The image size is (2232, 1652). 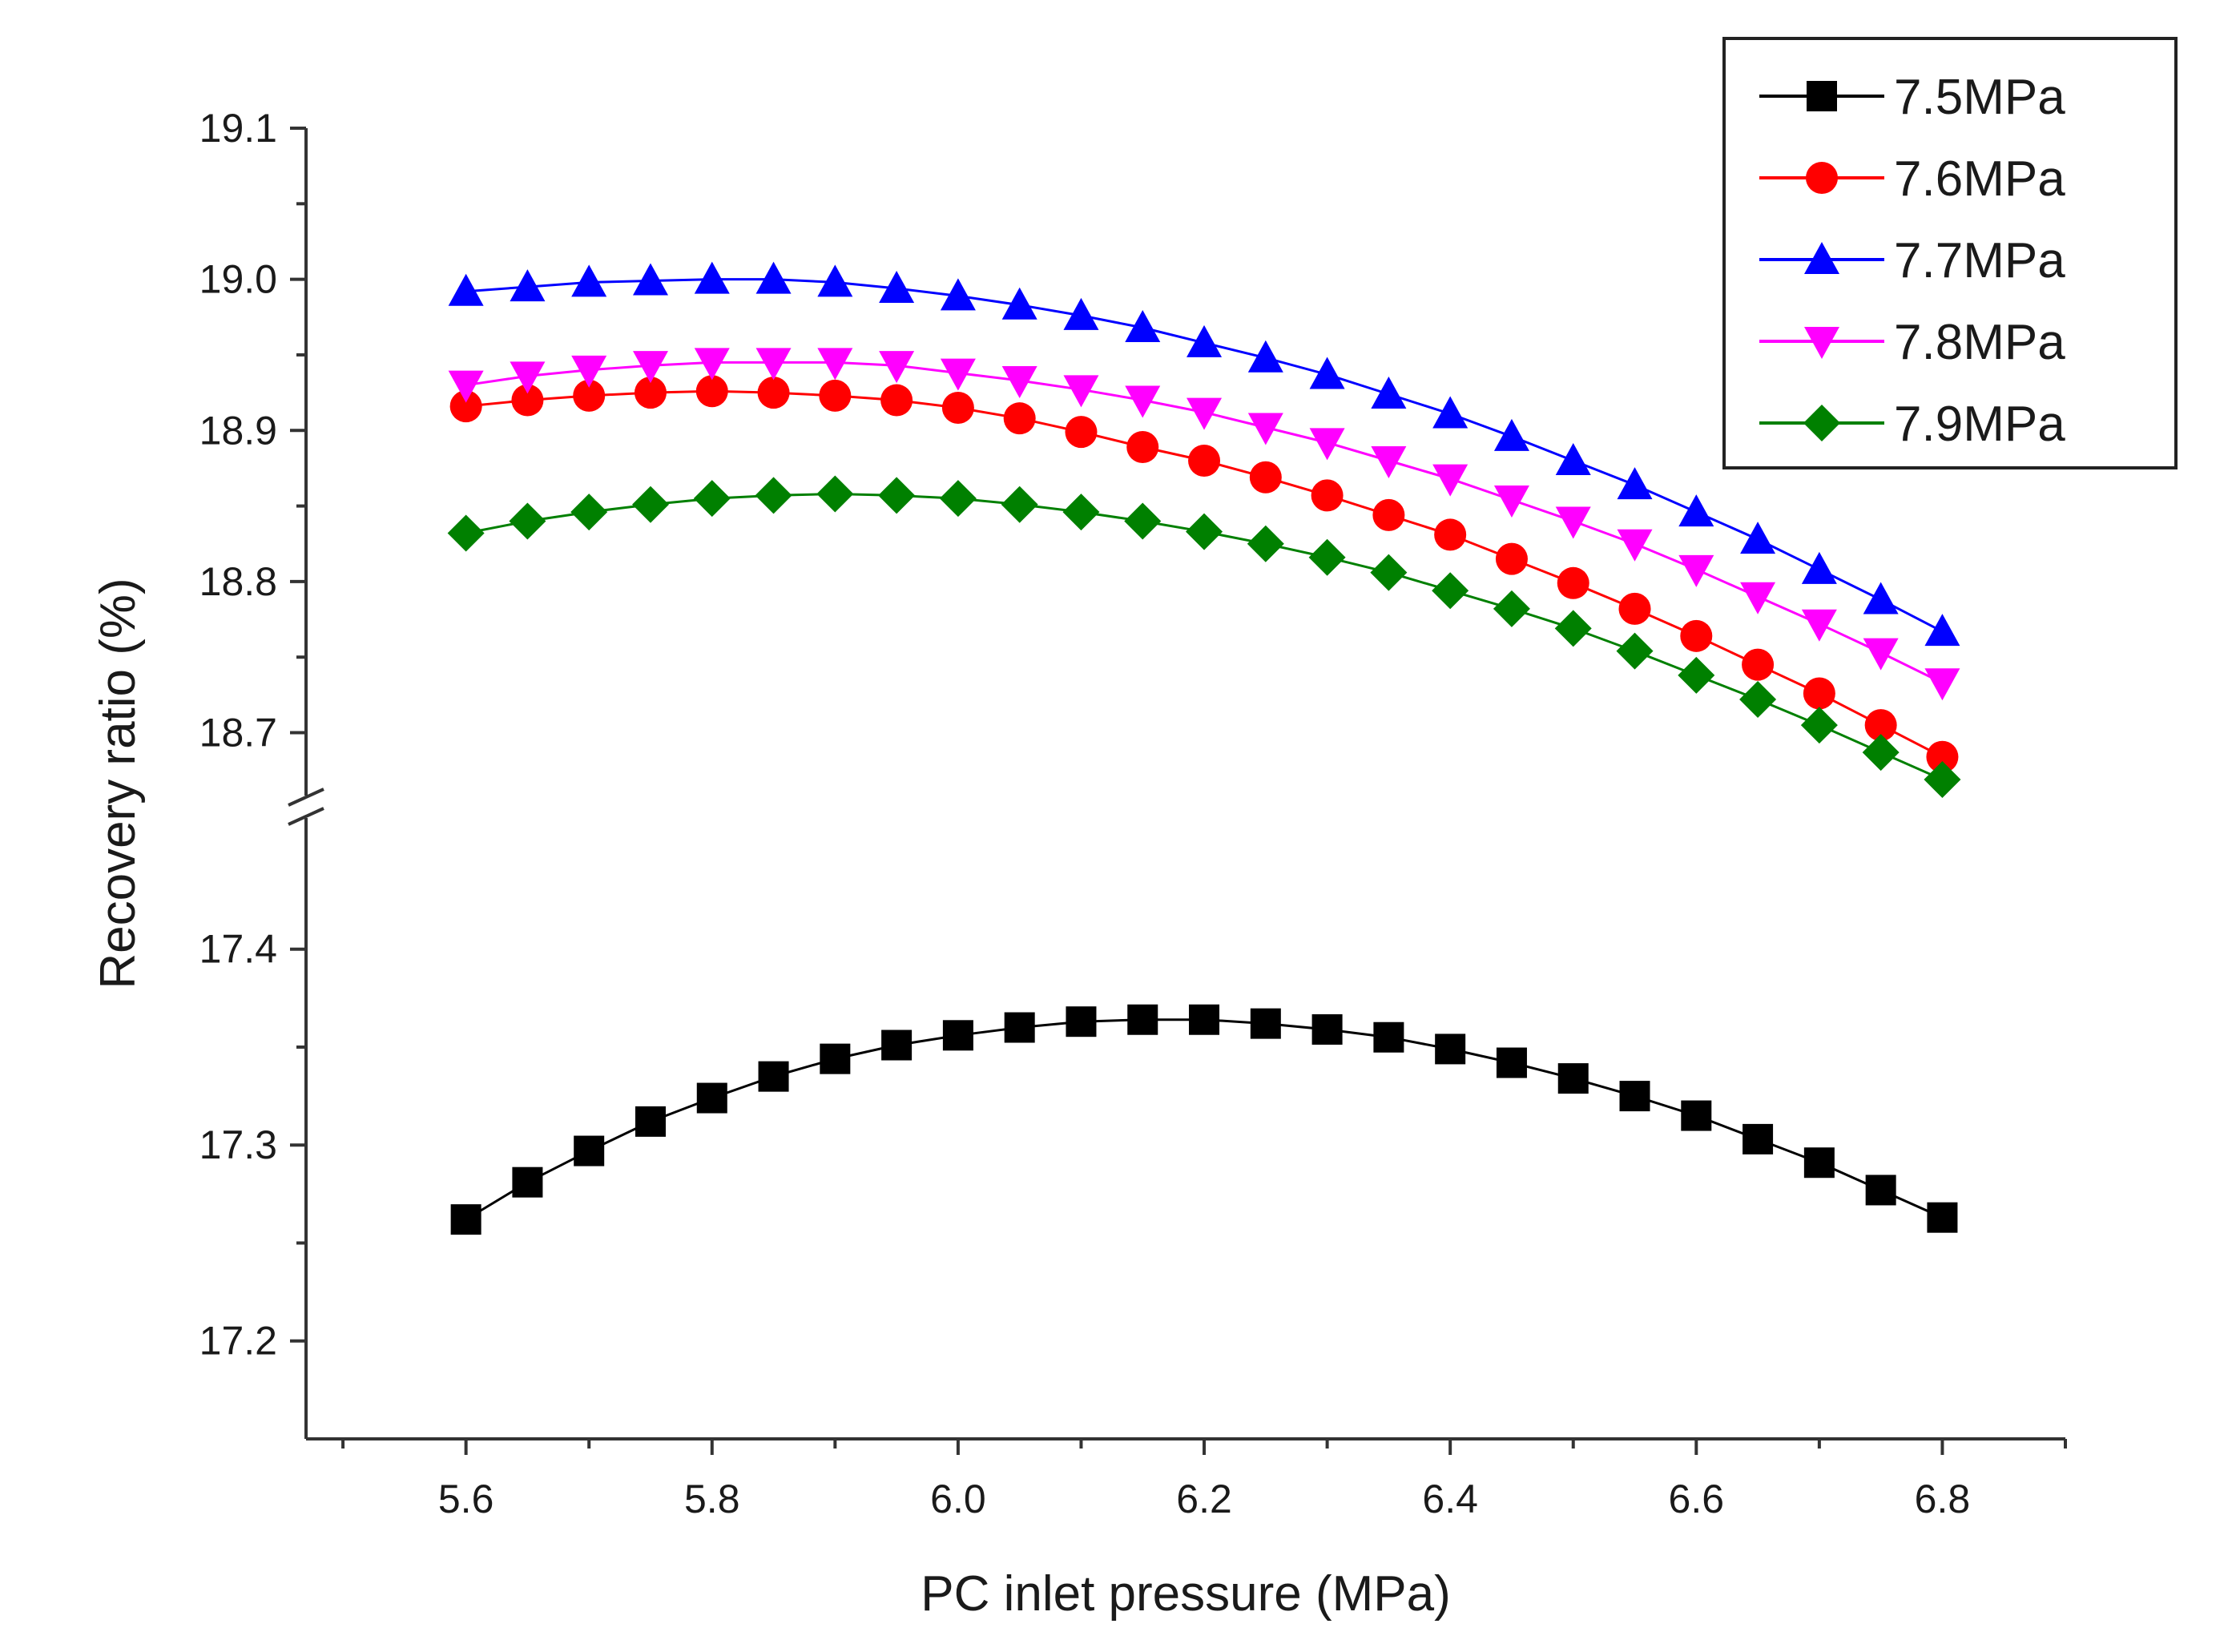 What do you see at coordinates (306, 817) in the screenshot?
I see `axis-break-slash` at bounding box center [306, 817].